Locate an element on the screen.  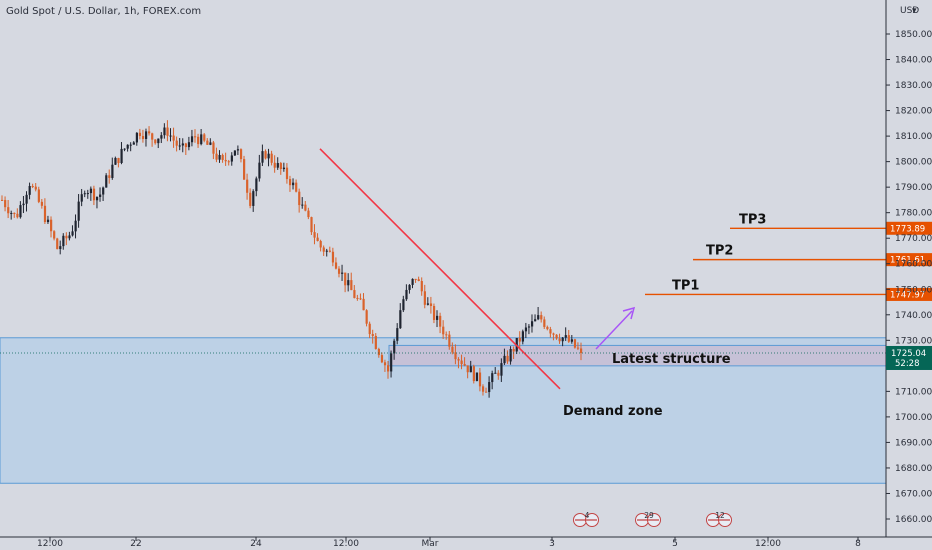
time-tick-label: 8 is located at coordinates (858, 544).